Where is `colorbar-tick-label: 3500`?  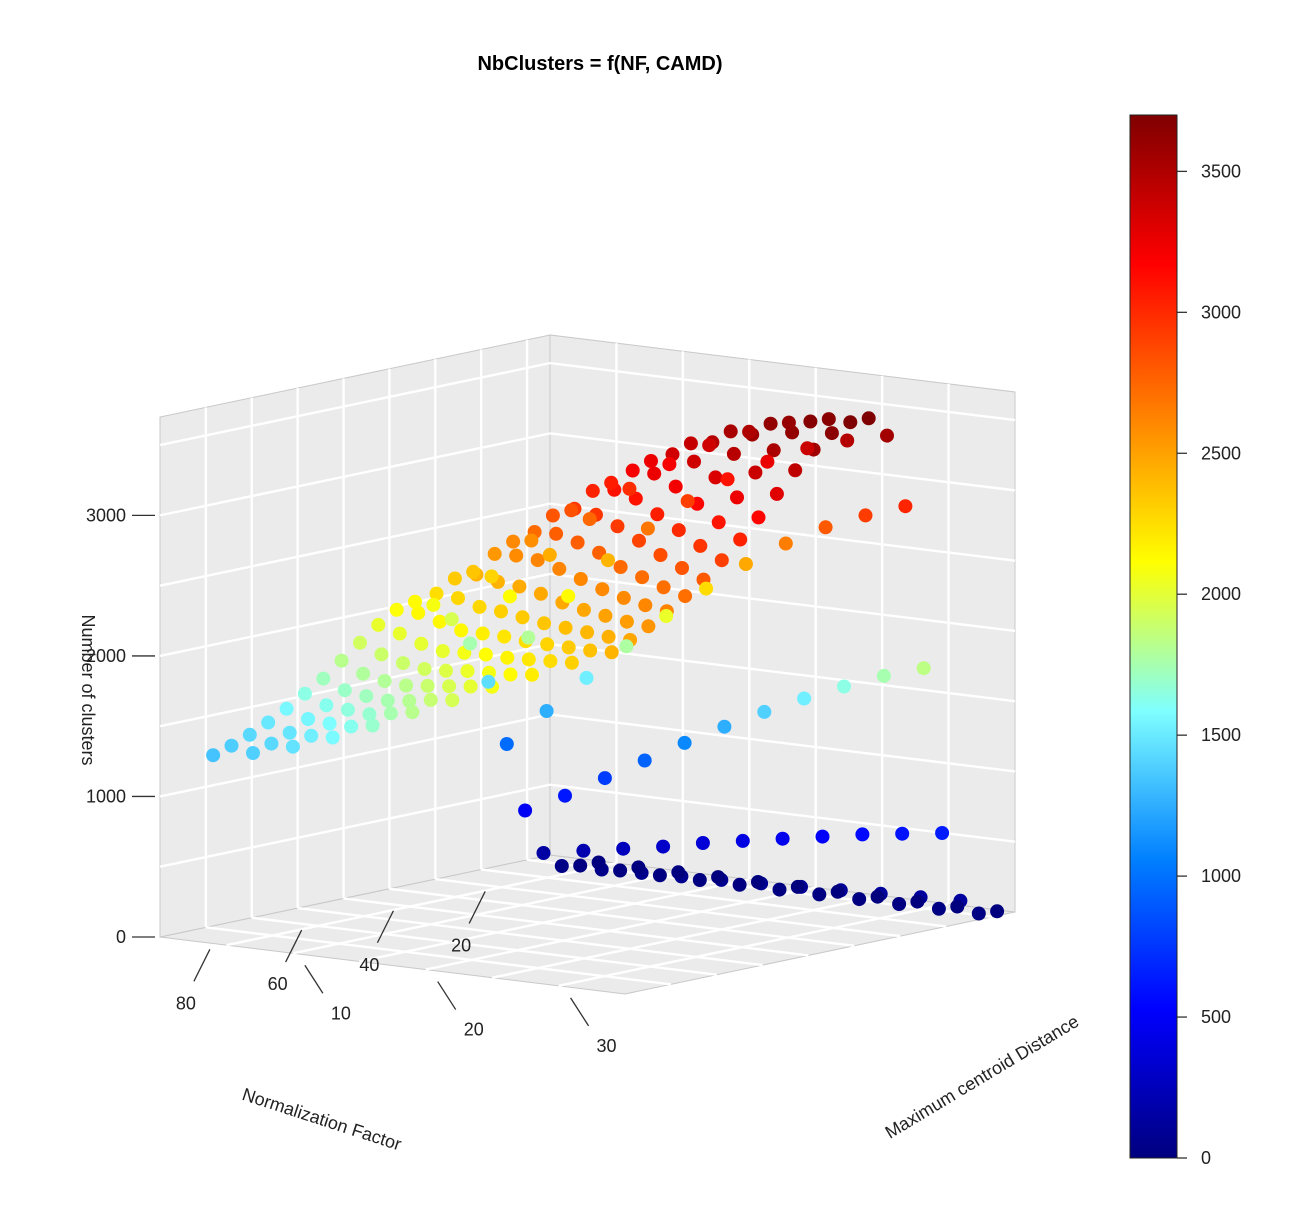 colorbar-tick-label: 3500 is located at coordinates (1221, 171).